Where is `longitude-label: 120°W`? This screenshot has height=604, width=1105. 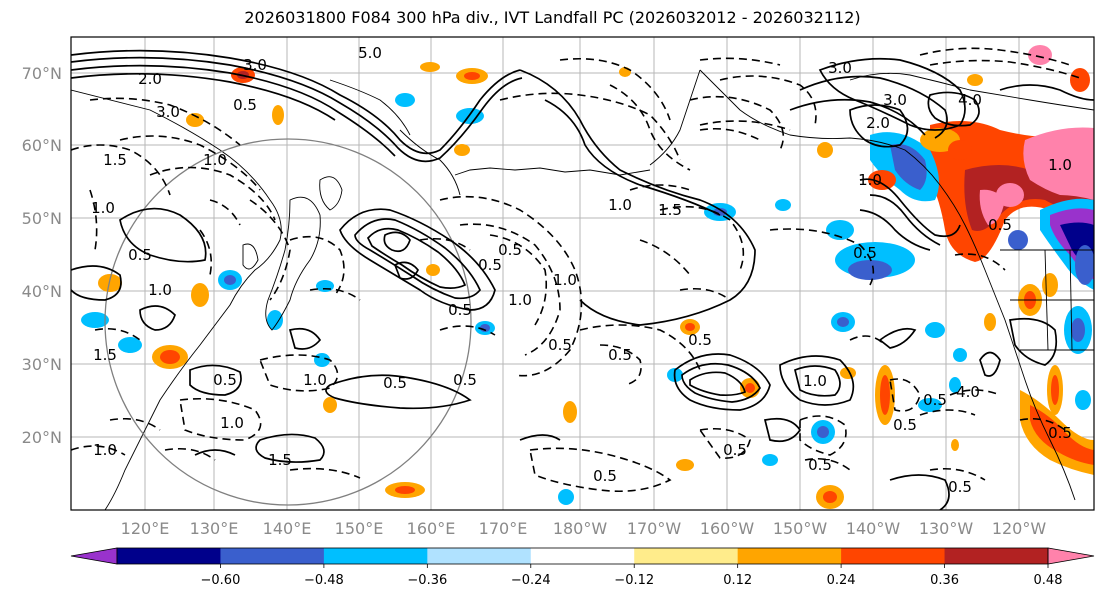
longitude-label: 120°W is located at coordinates (1019, 528).